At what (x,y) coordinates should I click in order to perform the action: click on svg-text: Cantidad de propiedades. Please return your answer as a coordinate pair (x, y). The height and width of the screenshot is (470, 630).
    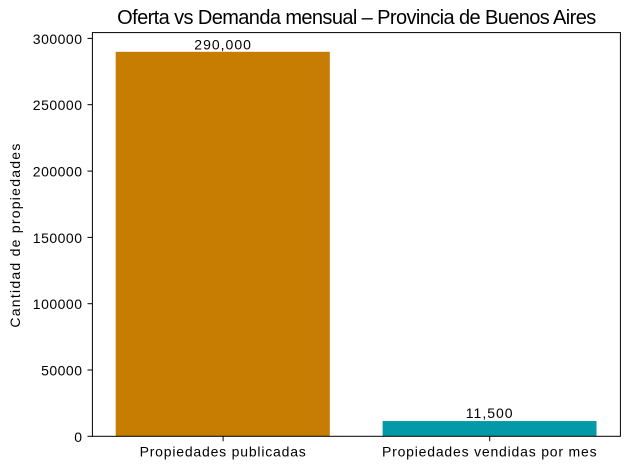
    Looking at the image, I should click on (15, 234).